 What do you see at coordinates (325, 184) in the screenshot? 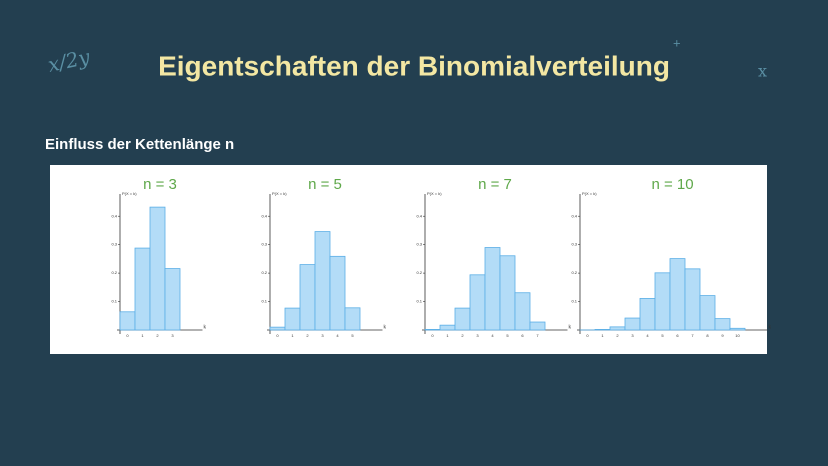
I see `chart-title: n = 5` at bounding box center [325, 184].